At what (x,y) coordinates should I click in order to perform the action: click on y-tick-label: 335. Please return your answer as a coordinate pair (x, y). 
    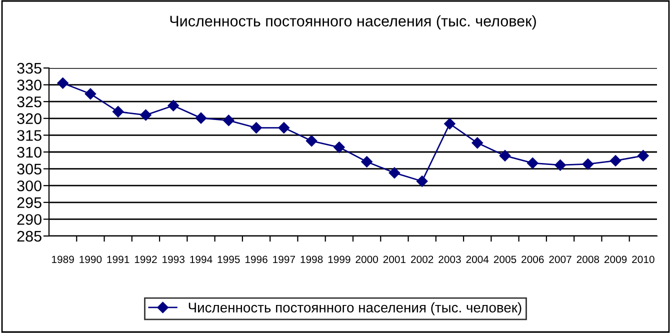
    Looking at the image, I should click on (29, 68).